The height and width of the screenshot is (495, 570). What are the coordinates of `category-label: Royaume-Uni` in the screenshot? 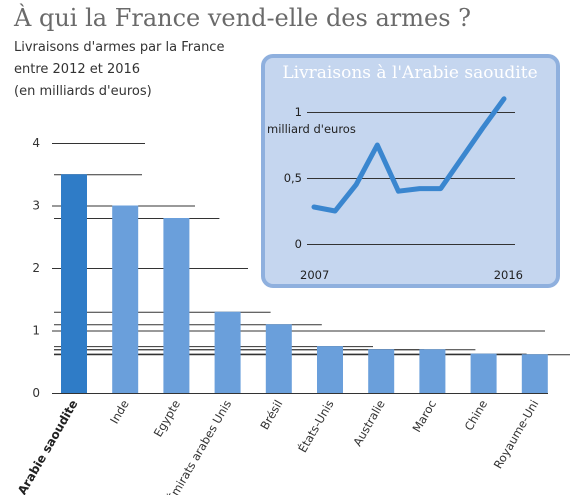 It's located at (516, 435).